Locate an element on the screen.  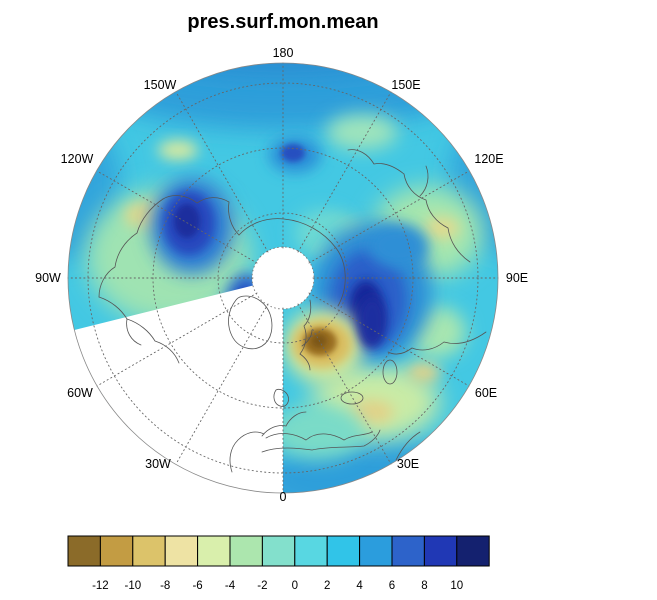
pole-hole is located at coordinates (283, 278).